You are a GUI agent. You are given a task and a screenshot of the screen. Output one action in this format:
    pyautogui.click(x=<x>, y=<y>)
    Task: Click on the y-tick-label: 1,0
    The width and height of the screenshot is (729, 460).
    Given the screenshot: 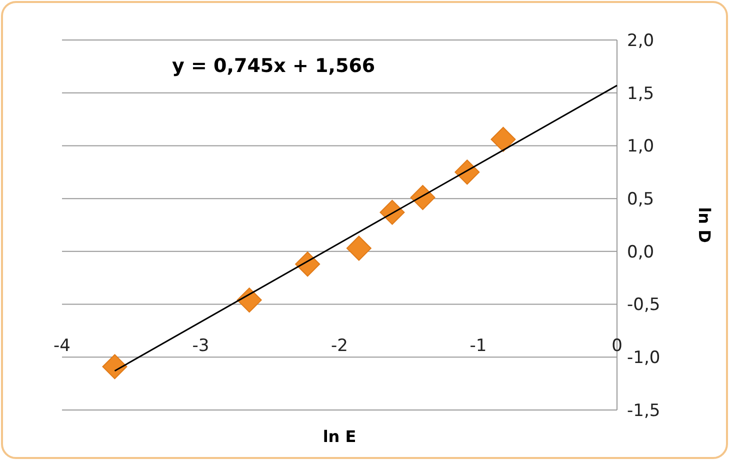 What is the action you would take?
    pyautogui.click(x=640, y=146)
    